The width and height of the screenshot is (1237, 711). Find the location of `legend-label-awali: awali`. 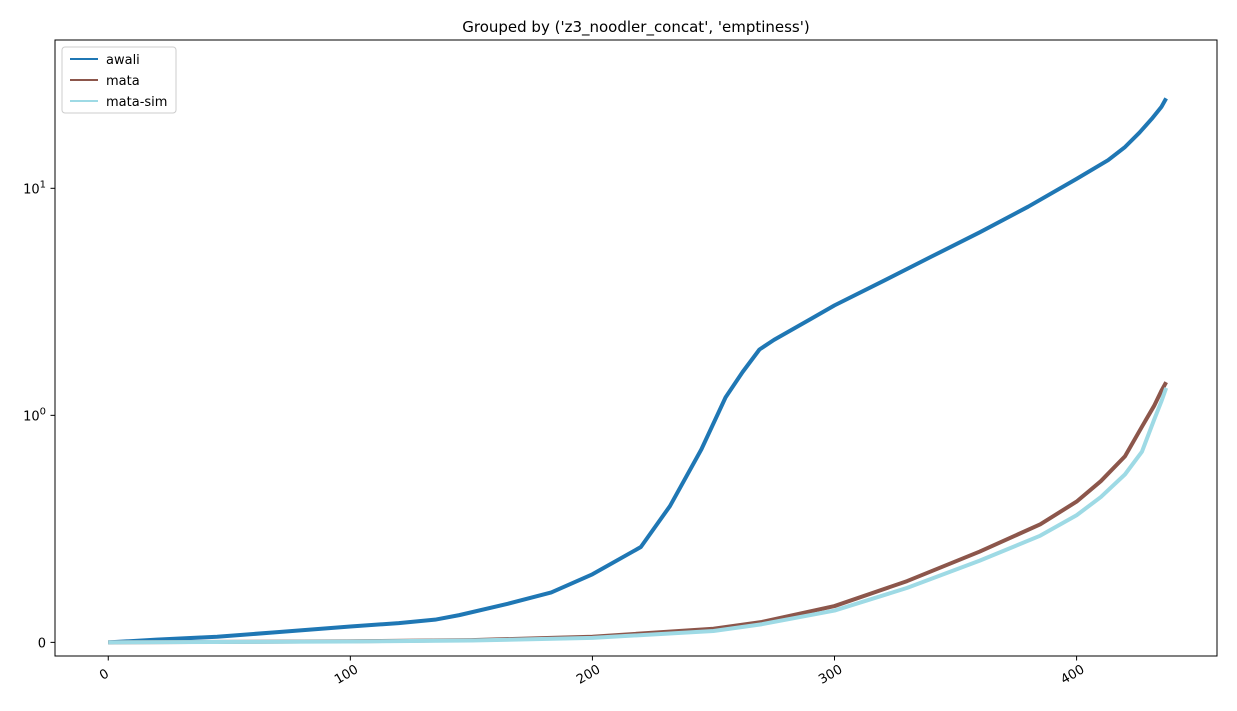

legend-label-awali: awali is located at coordinates (123, 60).